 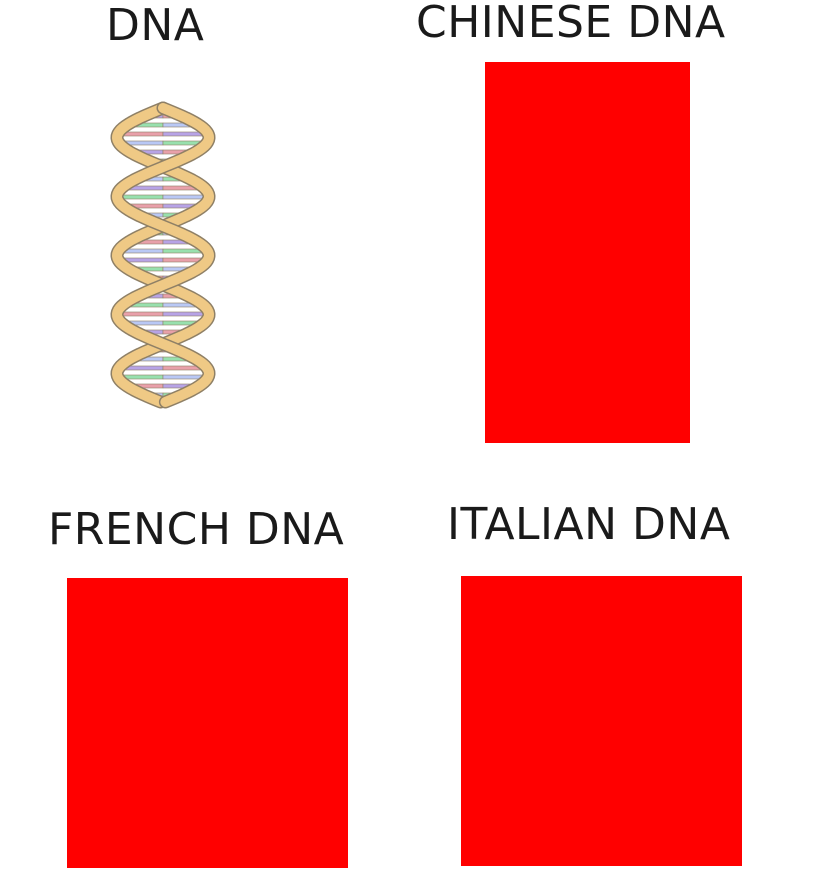 I want to click on dna-helix-icon, so click(x=163, y=255).